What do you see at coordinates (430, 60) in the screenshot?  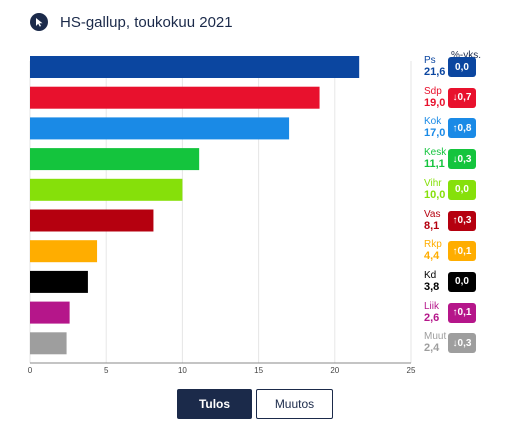 I see `party-name: Ps` at bounding box center [430, 60].